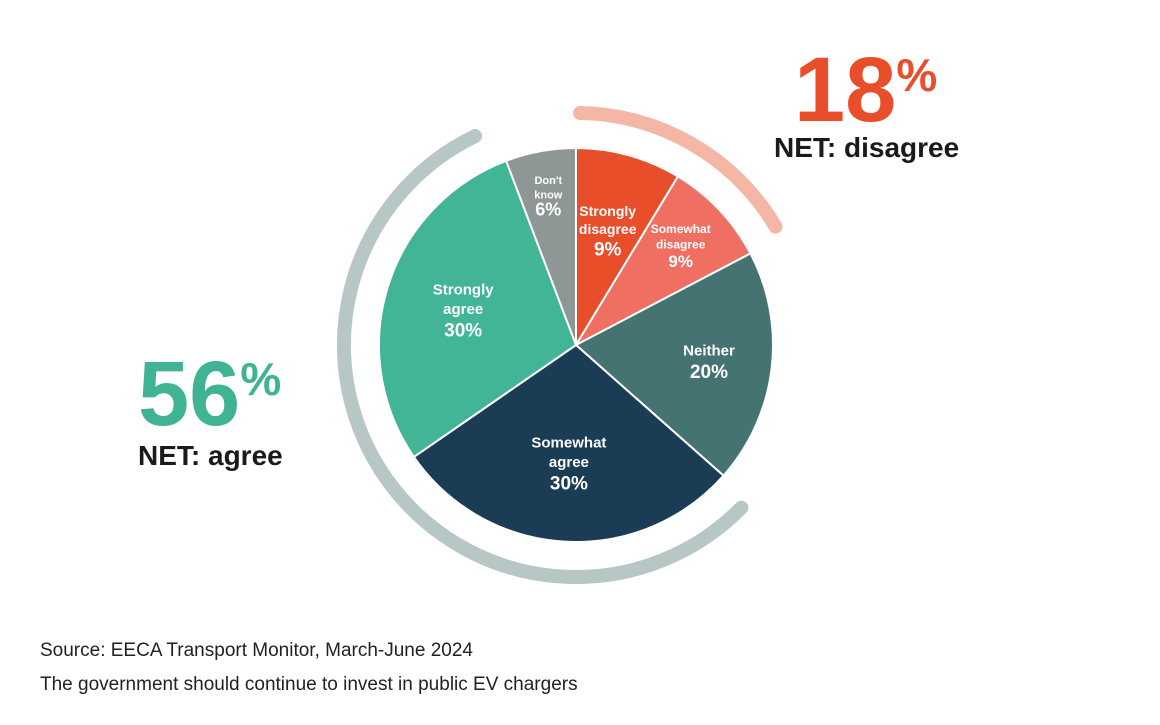 The width and height of the screenshot is (1160, 725). I want to click on net-agree-value: 56, so click(189, 394).